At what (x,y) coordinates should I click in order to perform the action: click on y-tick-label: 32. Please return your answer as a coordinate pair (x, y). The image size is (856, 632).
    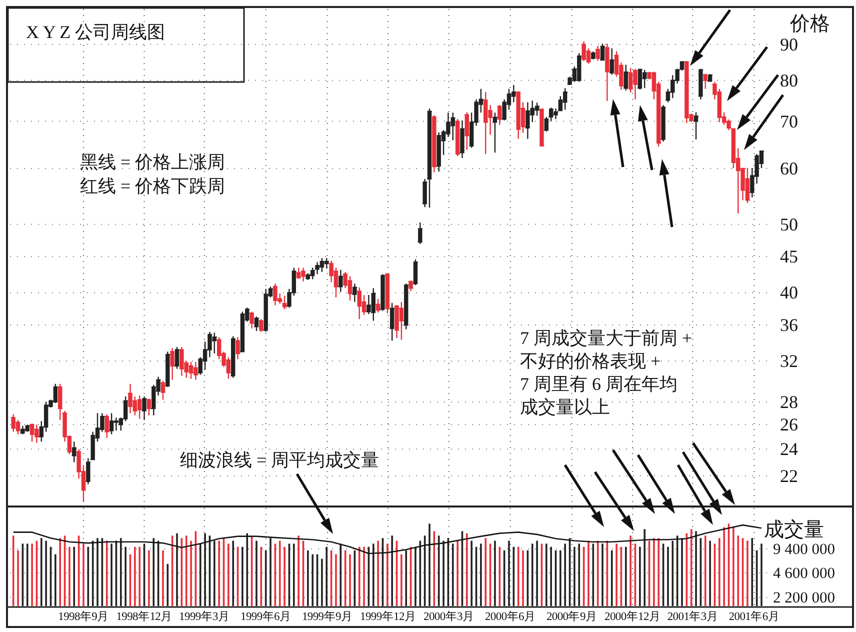
    Looking at the image, I should click on (789, 361).